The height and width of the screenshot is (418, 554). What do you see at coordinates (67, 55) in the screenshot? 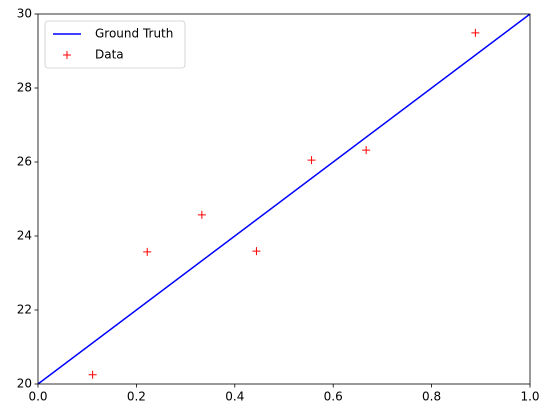
I see `legend-key` at bounding box center [67, 55].